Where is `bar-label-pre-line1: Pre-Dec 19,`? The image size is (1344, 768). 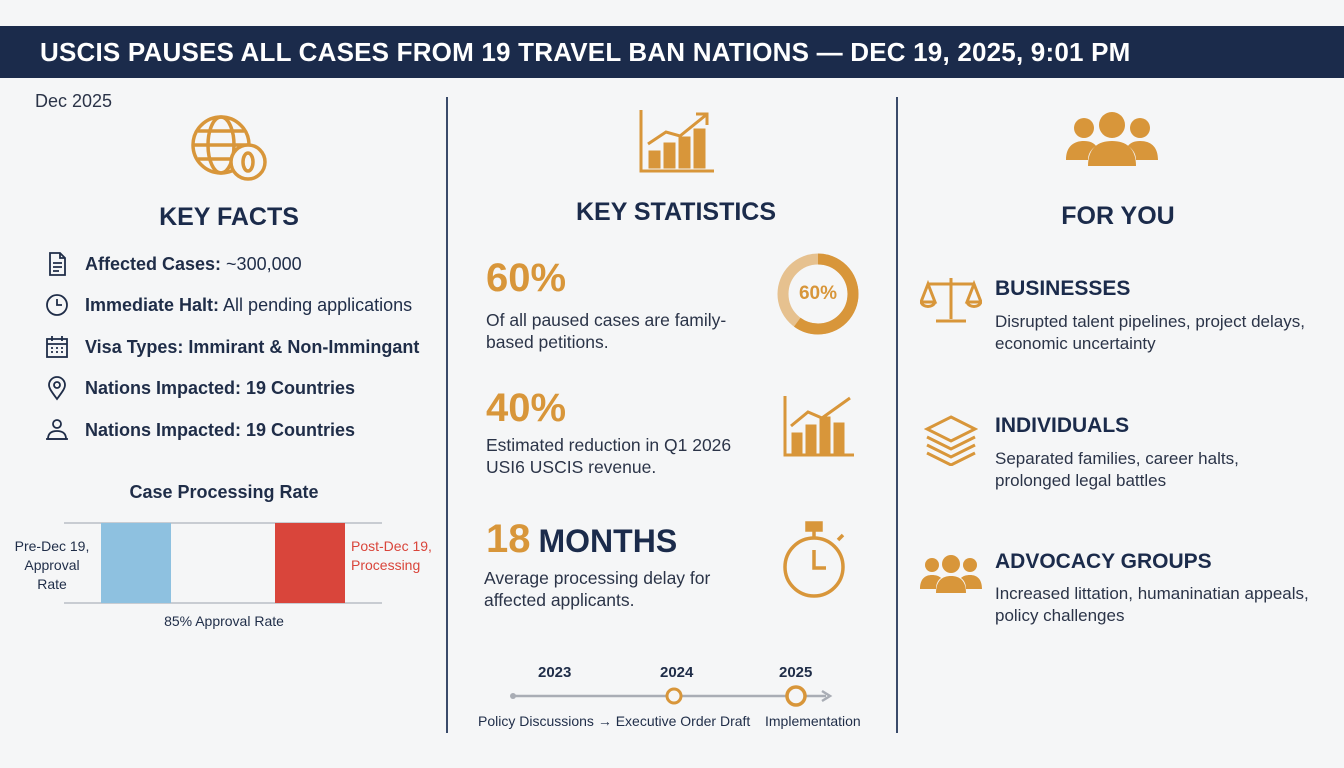 bar-label-pre-line1: Pre-Dec 19, is located at coordinates (52, 546).